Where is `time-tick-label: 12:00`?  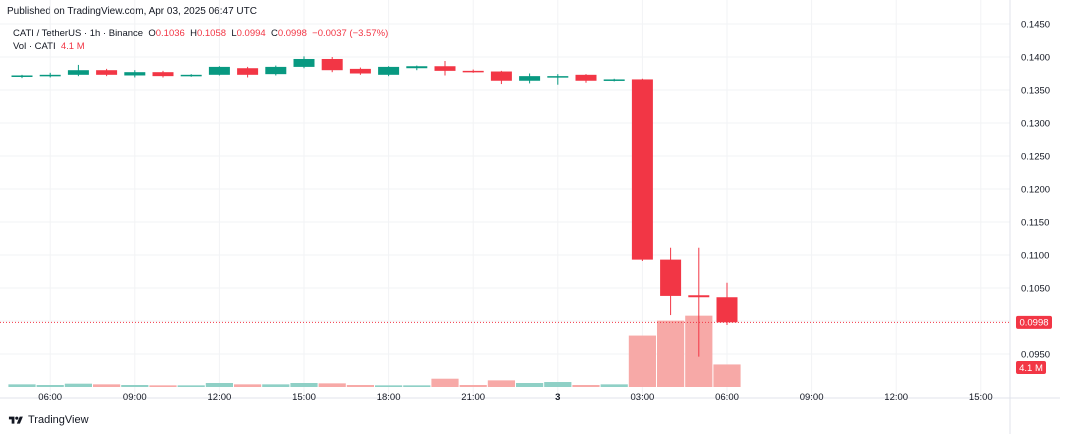 time-tick-label: 12:00 is located at coordinates (220, 397).